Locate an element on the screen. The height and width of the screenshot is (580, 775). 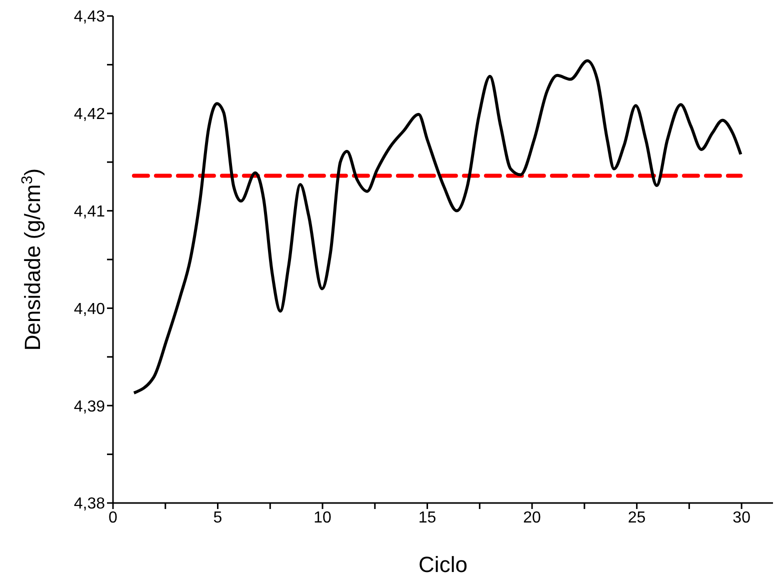
y-tick-label: 4,39 is located at coordinates (90, 407).